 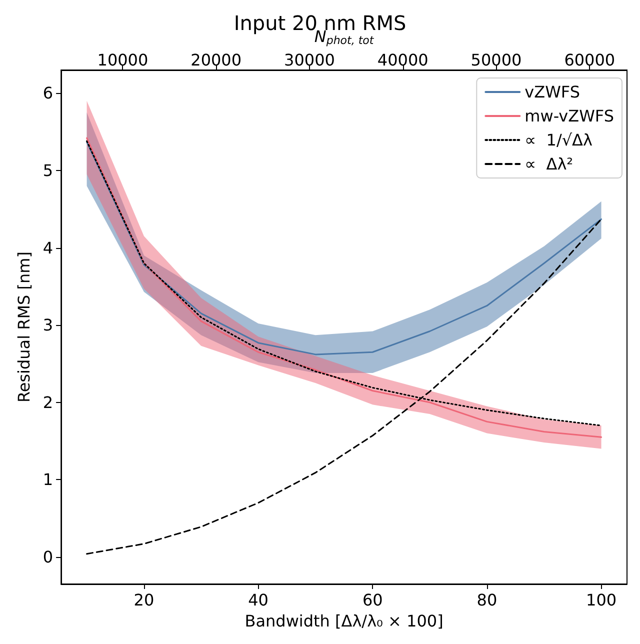 I want to click on y-tick-label: 0, so click(x=48, y=556).